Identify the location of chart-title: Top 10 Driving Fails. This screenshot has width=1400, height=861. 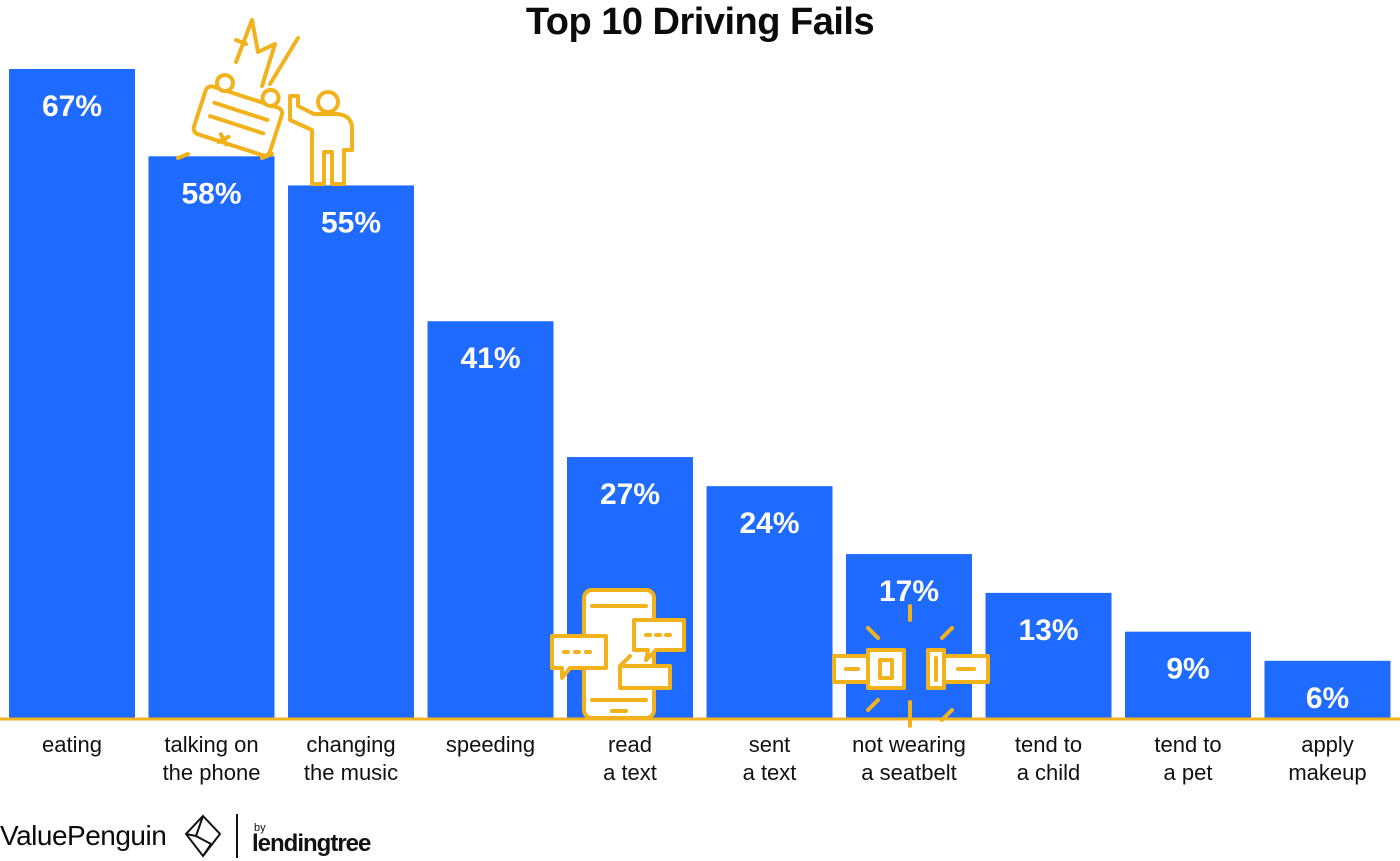
(700, 22).